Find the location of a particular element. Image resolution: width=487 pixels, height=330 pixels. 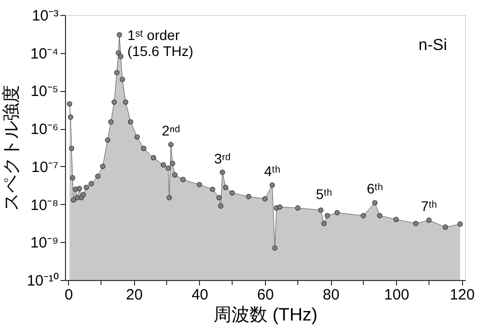

annotation: 4ᵗʰ is located at coordinates (272, 171).